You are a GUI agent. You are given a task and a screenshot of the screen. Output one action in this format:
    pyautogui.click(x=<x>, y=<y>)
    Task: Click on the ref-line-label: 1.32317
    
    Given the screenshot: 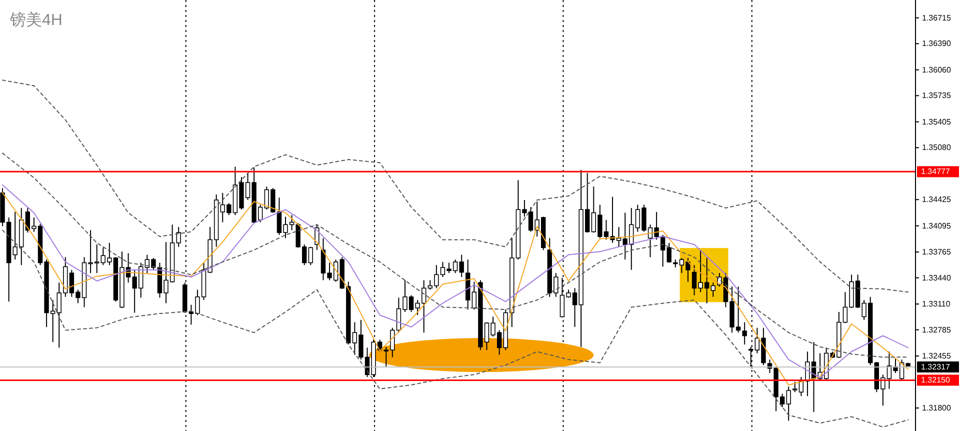 What is the action you would take?
    pyautogui.click(x=935, y=367)
    